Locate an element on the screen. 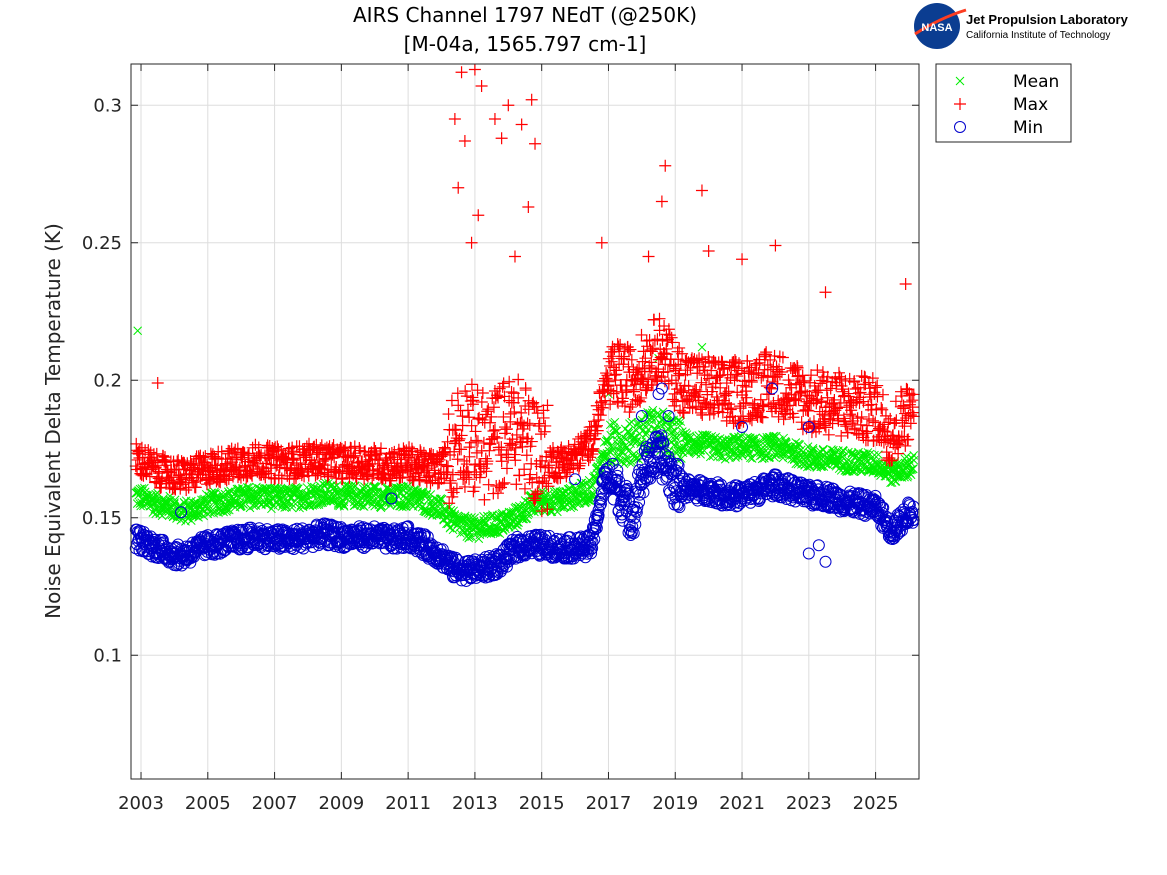 Image resolution: width=1167 pixels, height=875 pixels. x-tick-label: 2015 is located at coordinates (542, 803).